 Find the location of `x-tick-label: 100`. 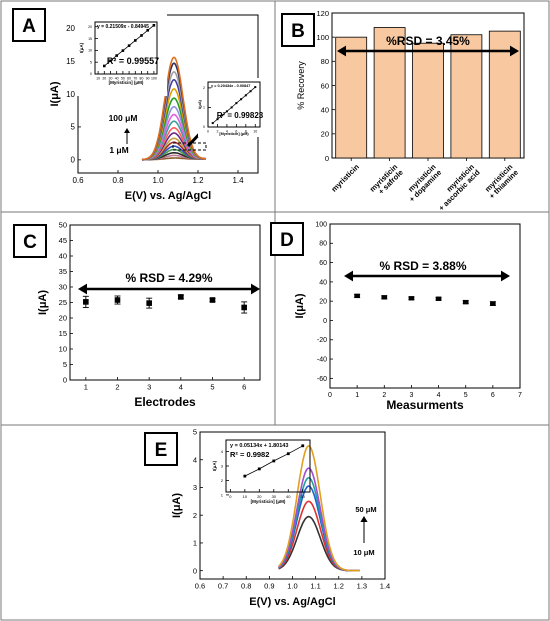

x-tick-label: 100 is located at coordinates (154, 79).